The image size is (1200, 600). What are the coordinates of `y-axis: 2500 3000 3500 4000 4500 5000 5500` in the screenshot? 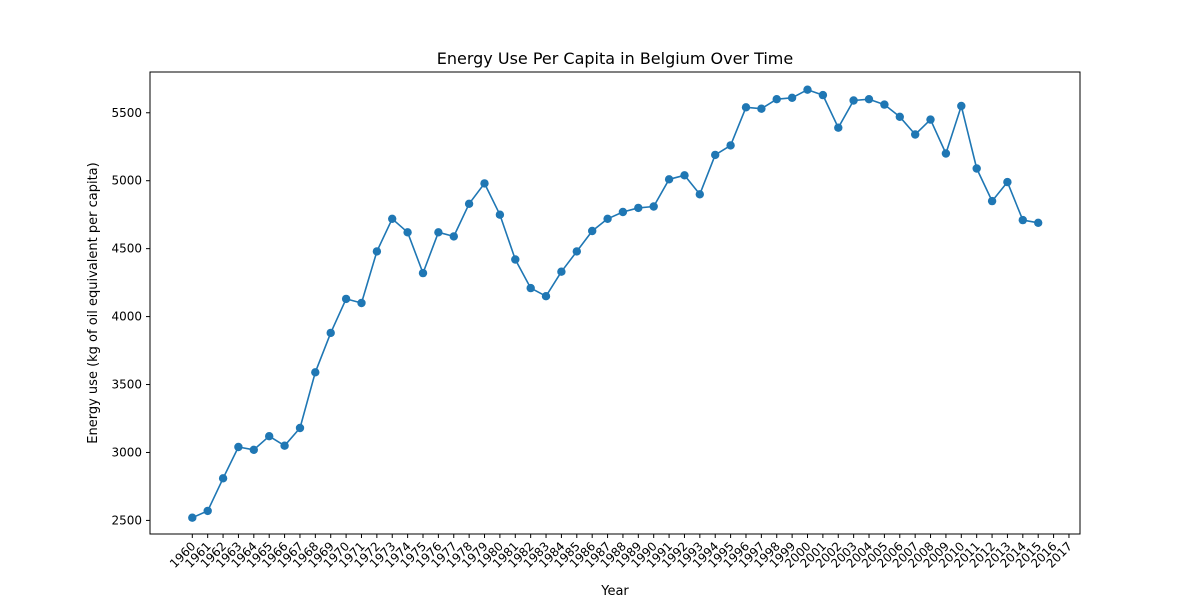 It's located at (130, 316).